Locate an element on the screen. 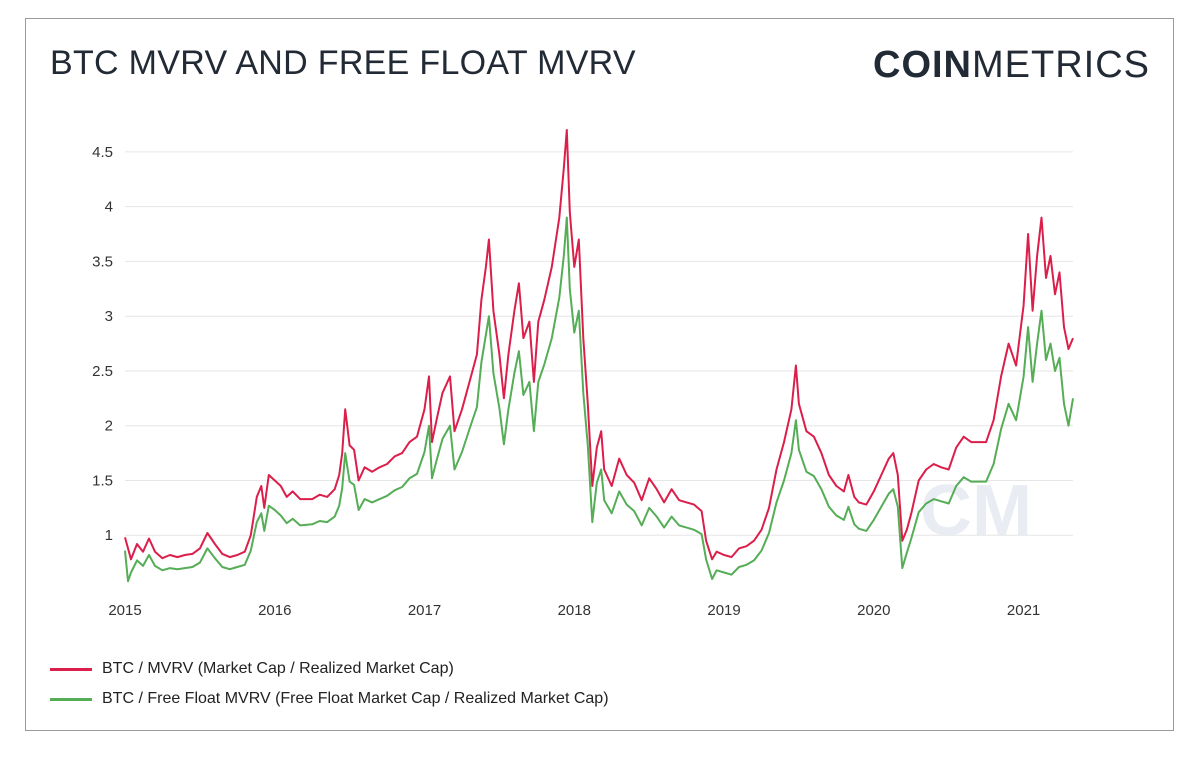 The width and height of the screenshot is (1200, 757). y-tick-label: 4.5 is located at coordinates (102, 152).